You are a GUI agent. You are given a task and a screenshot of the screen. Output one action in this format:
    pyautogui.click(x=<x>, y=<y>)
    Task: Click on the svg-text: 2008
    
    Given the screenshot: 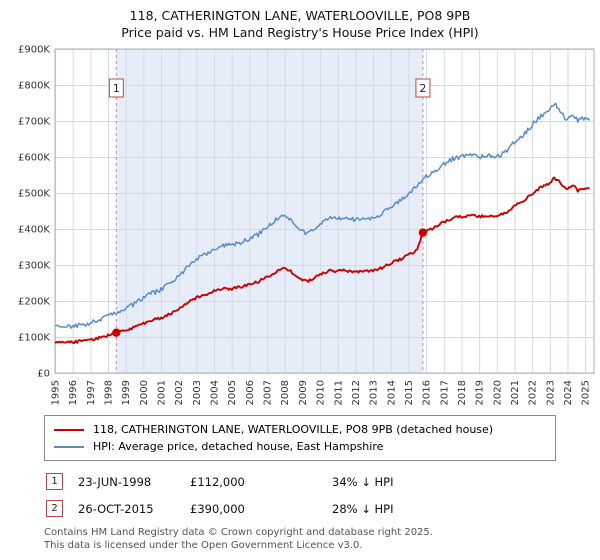 What is the action you would take?
    pyautogui.click(x=285, y=392)
    